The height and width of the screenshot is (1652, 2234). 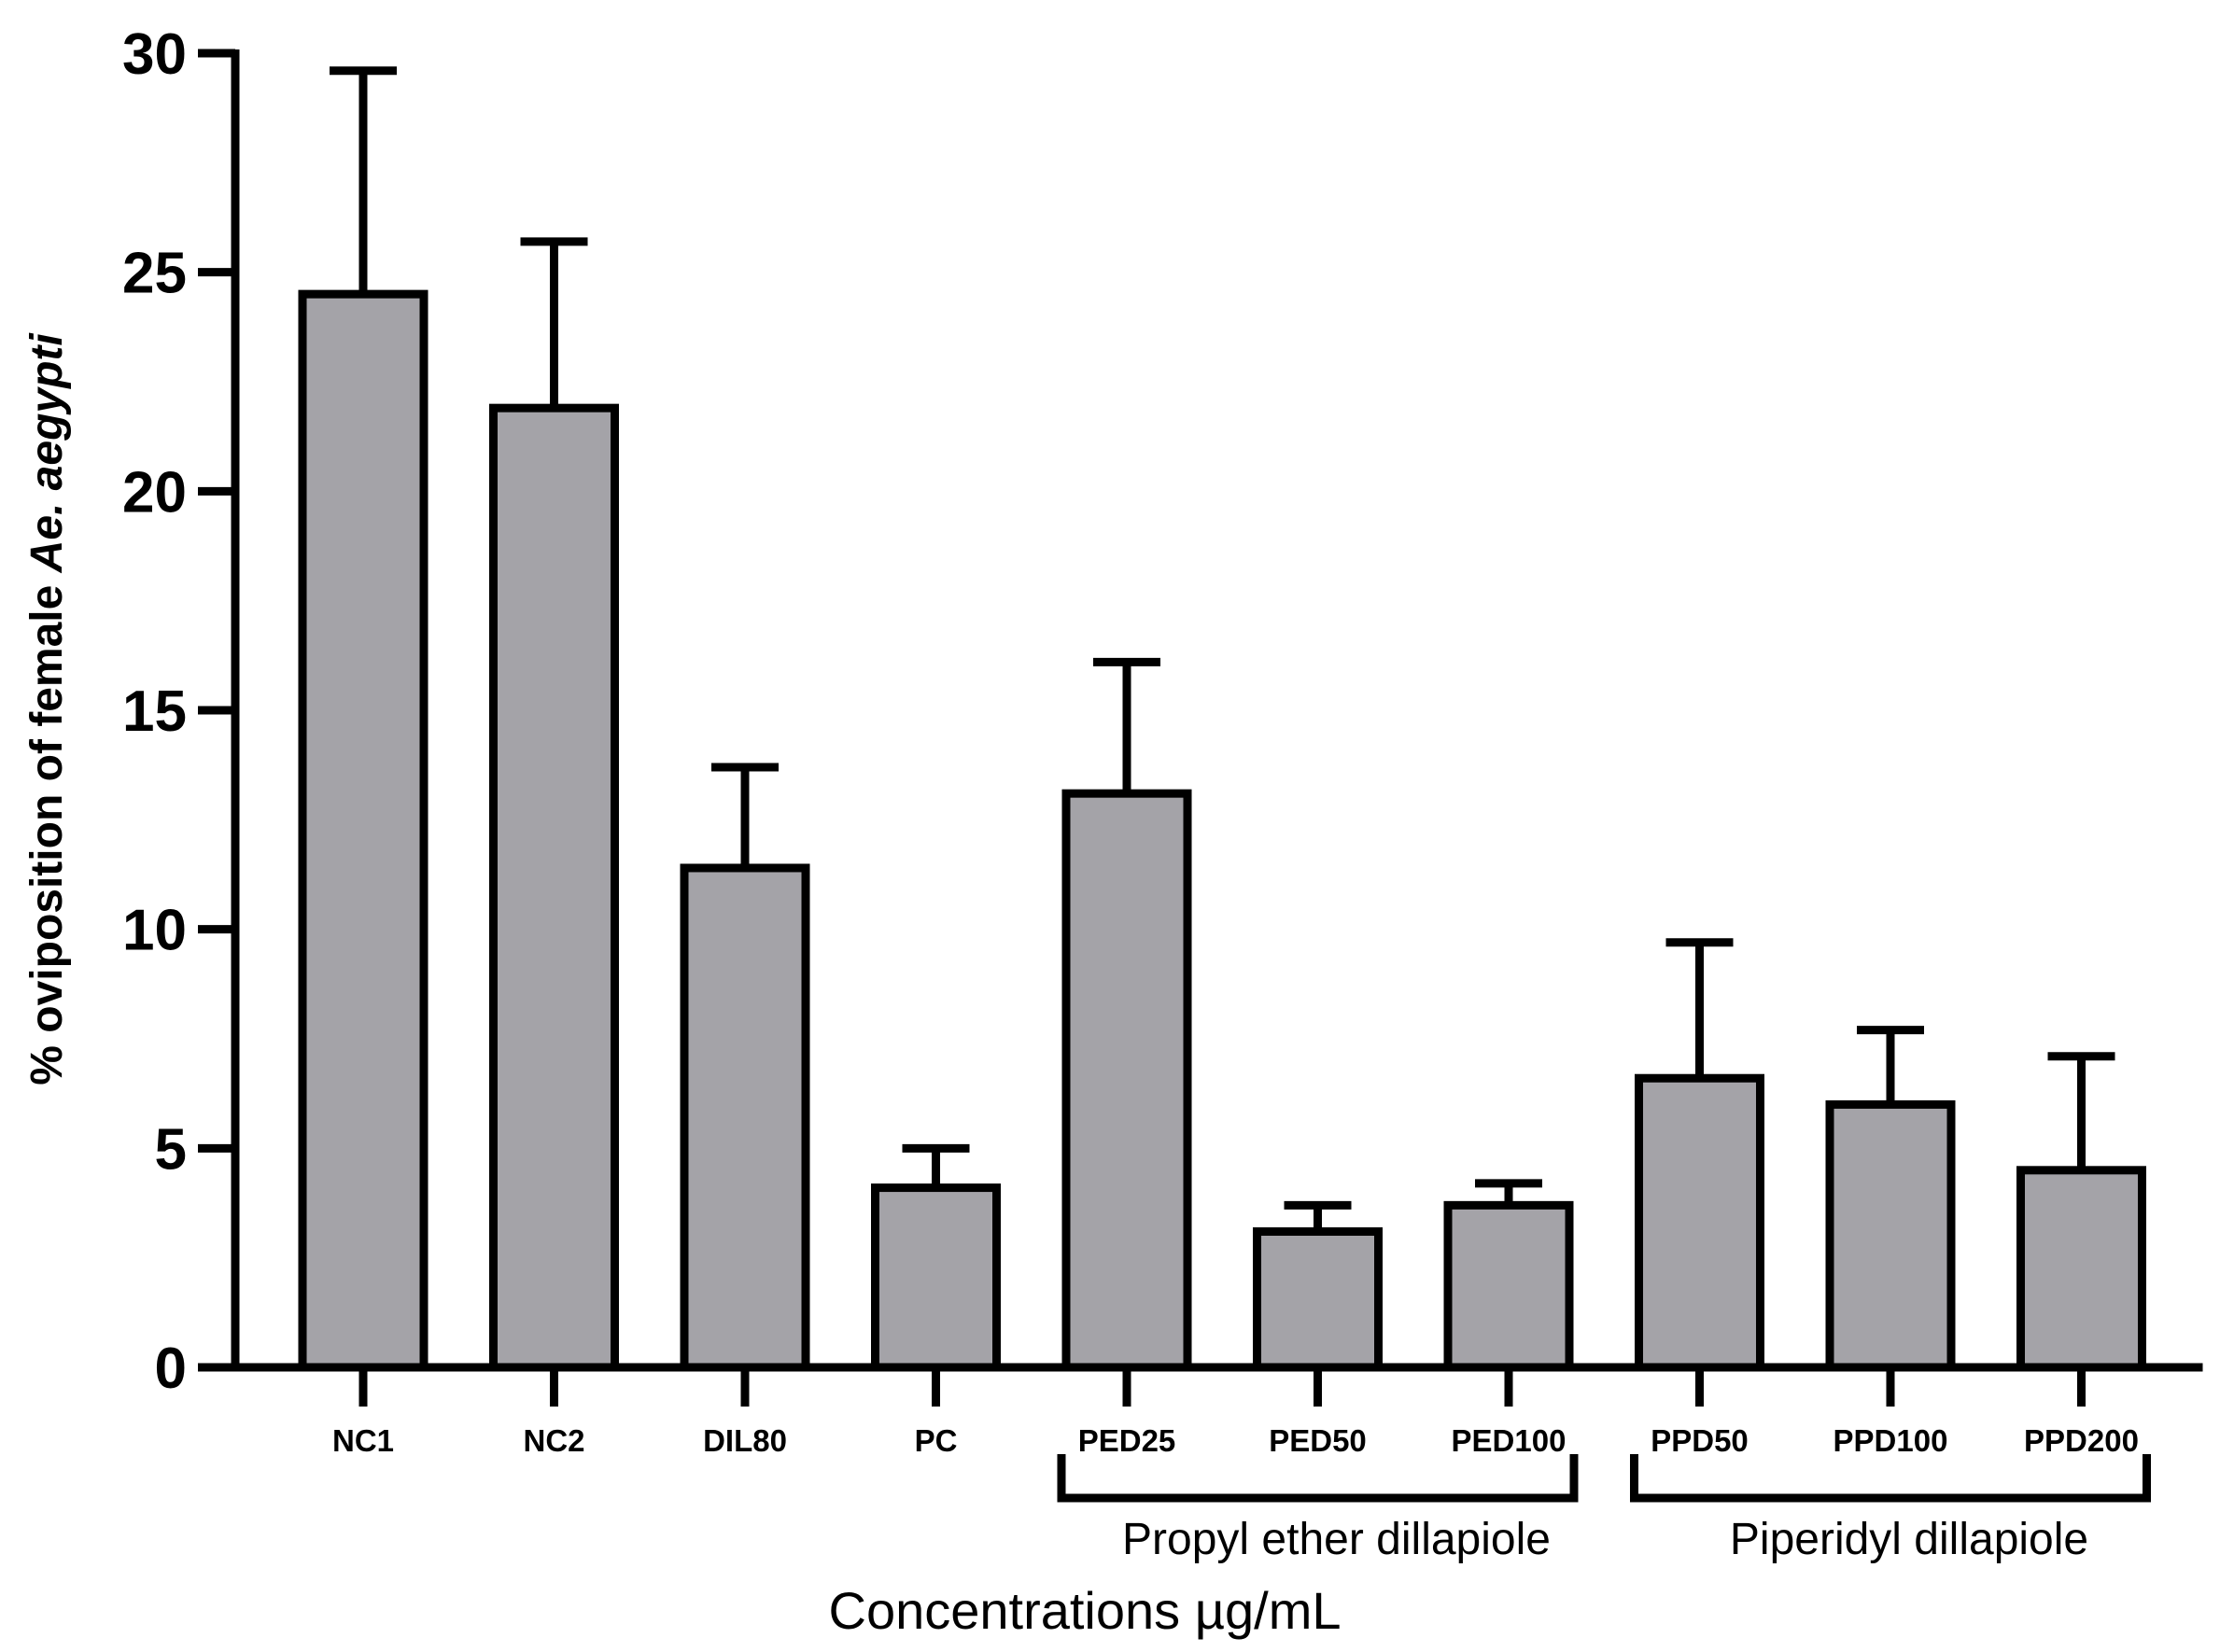 What do you see at coordinates (364, 830) in the screenshot?
I see `bar-nc1` at bounding box center [364, 830].